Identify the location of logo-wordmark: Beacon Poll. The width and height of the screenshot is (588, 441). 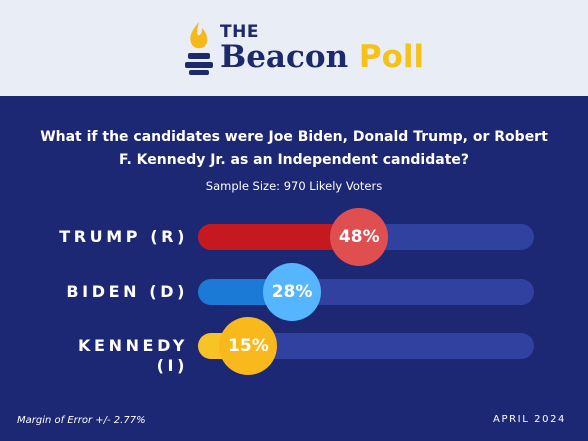
(322, 57).